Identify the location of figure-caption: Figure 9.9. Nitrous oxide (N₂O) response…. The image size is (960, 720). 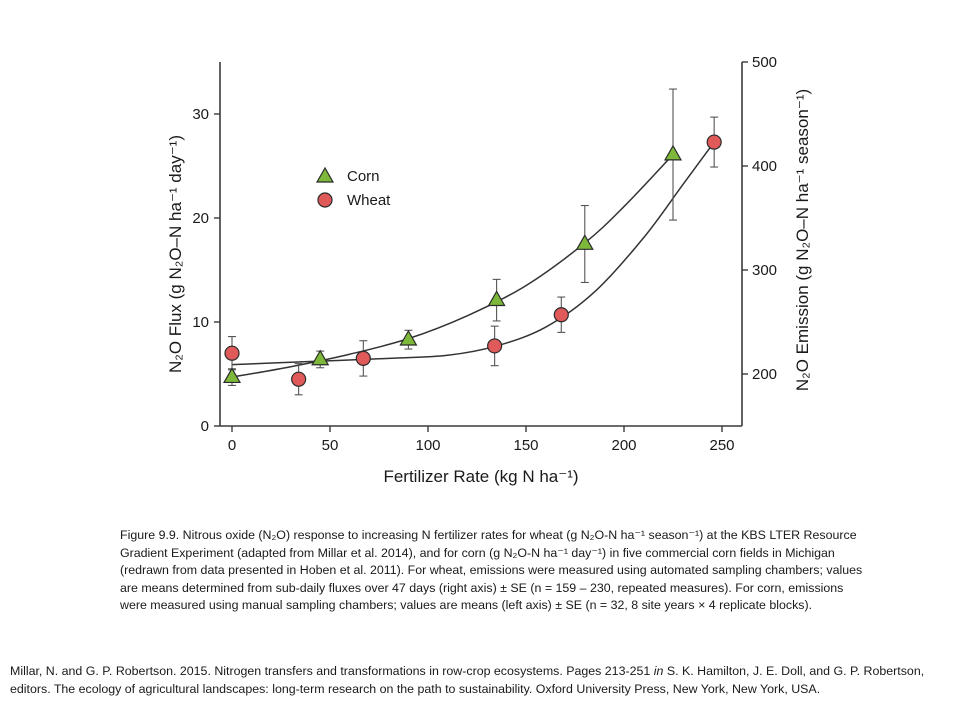
(492, 571).